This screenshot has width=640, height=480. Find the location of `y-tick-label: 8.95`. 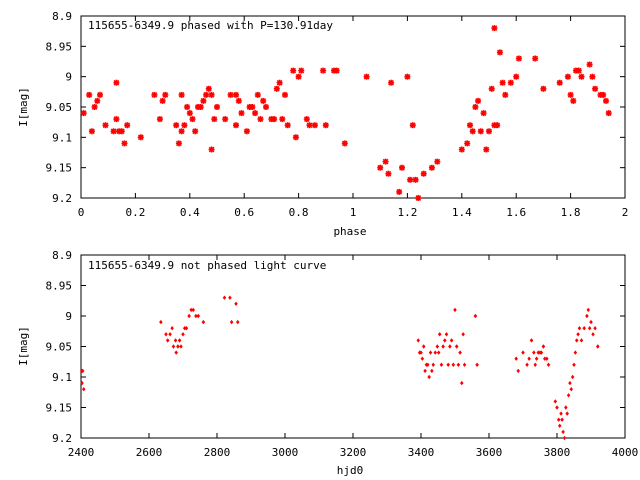

y-tick-label: 8.95 is located at coordinates (59, 286).